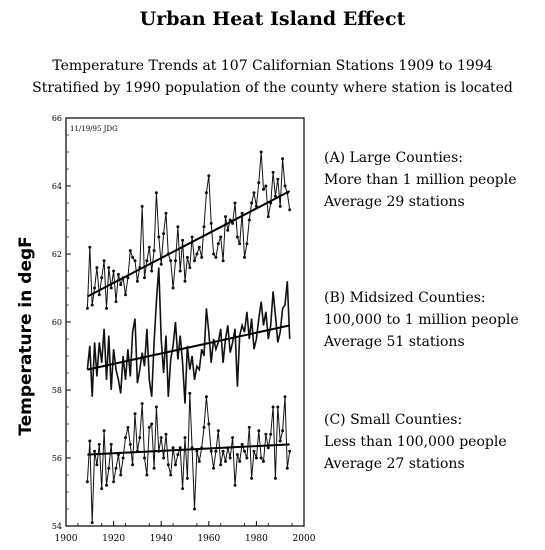  Describe the element at coordinates (272, 19) in the screenshot. I see `chart-title: Urban Heat Island Effect` at that location.